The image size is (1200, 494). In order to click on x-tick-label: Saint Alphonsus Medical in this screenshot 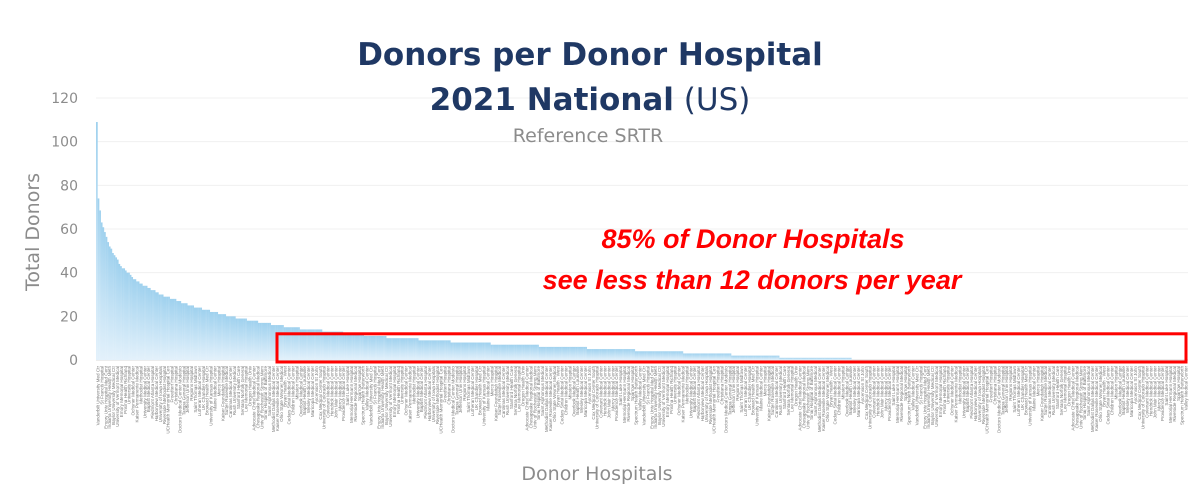, I will do `click(815, 391)`.